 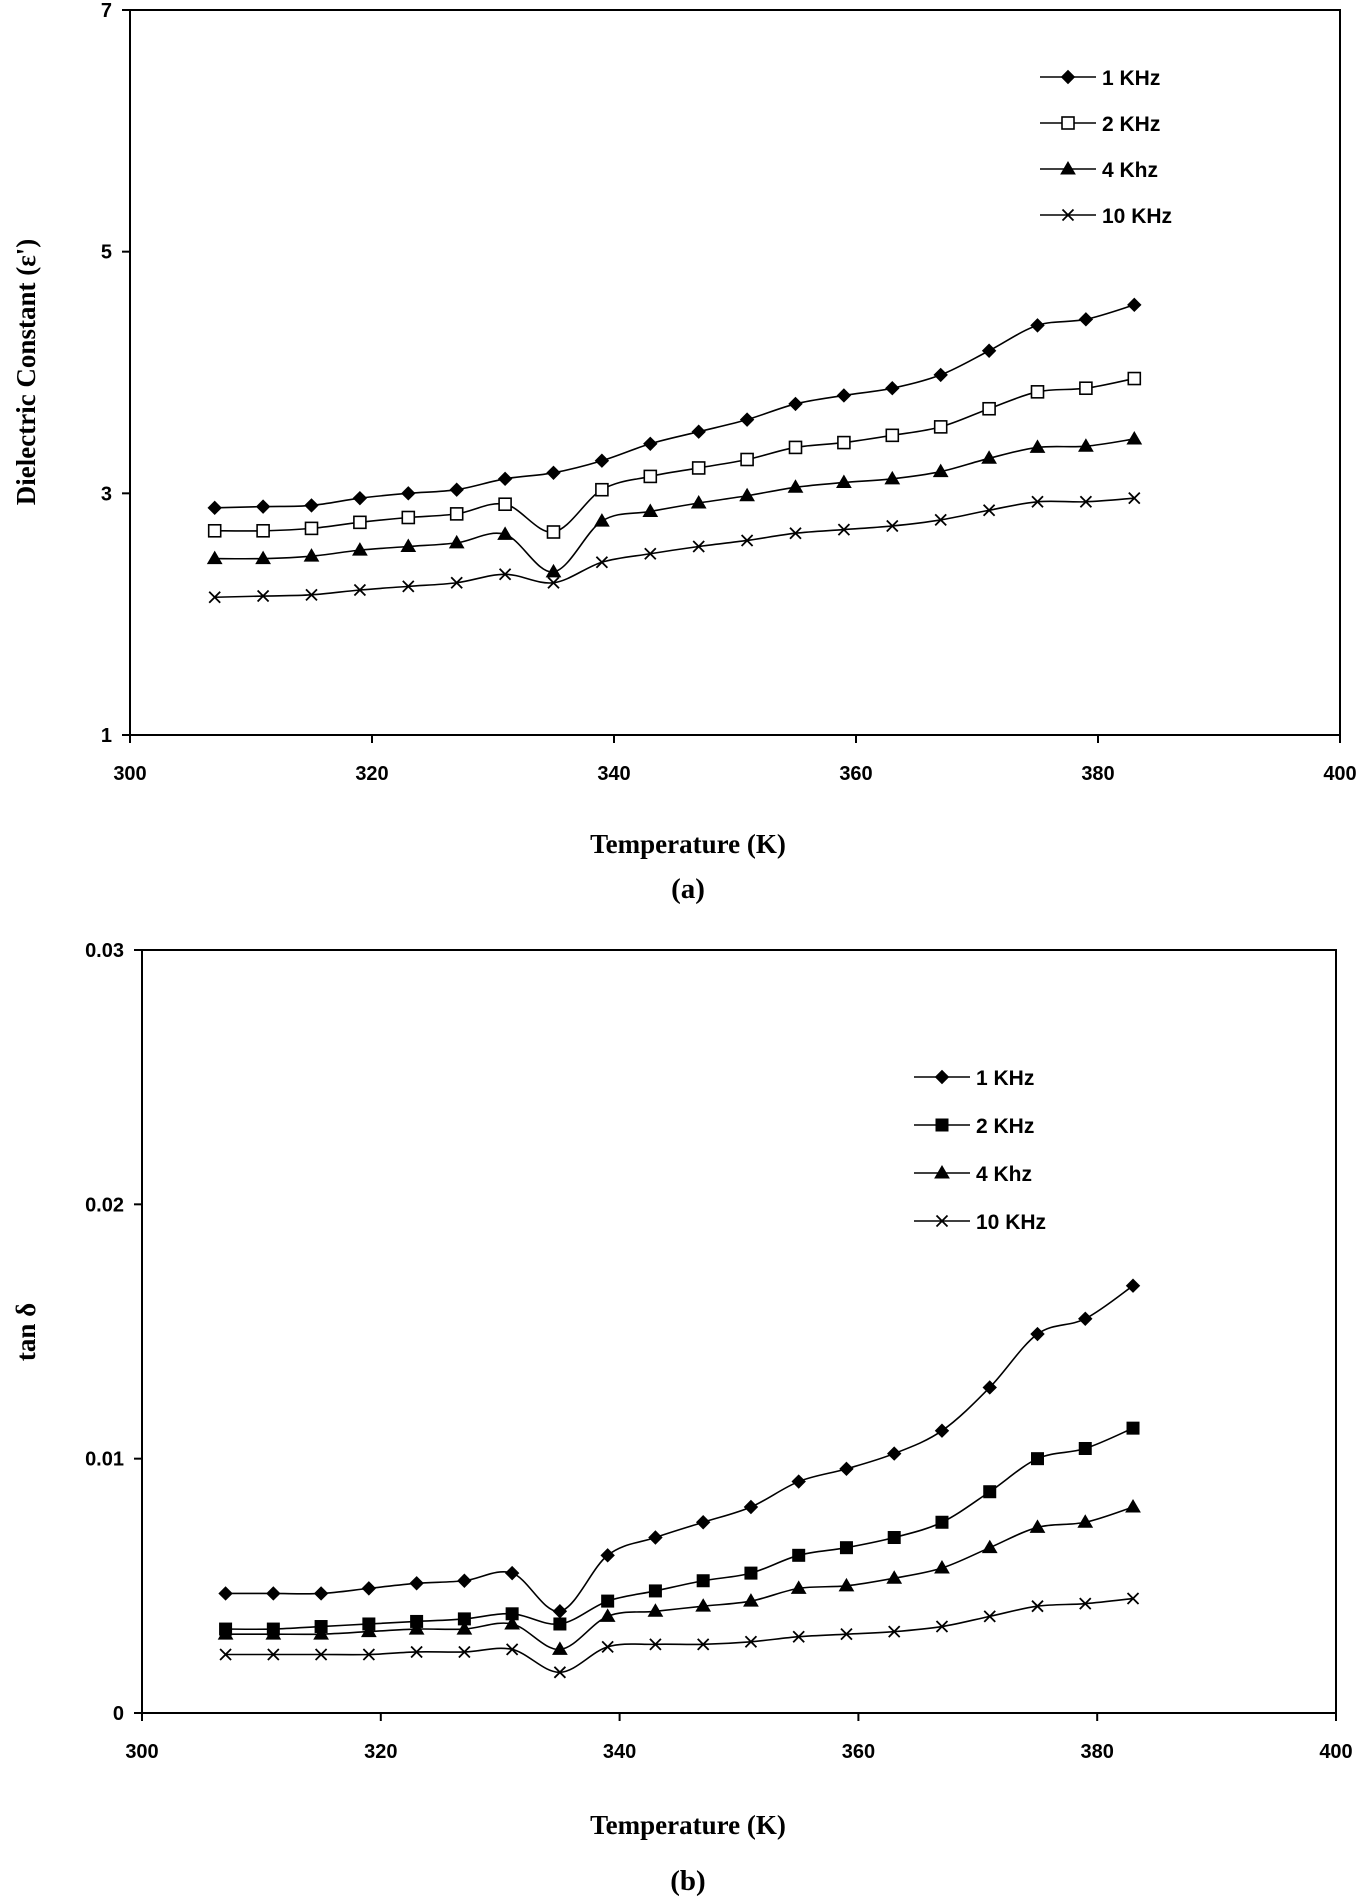 What do you see at coordinates (679, 1578) in the screenshot?
I see `series-line-4-khz` at bounding box center [679, 1578].